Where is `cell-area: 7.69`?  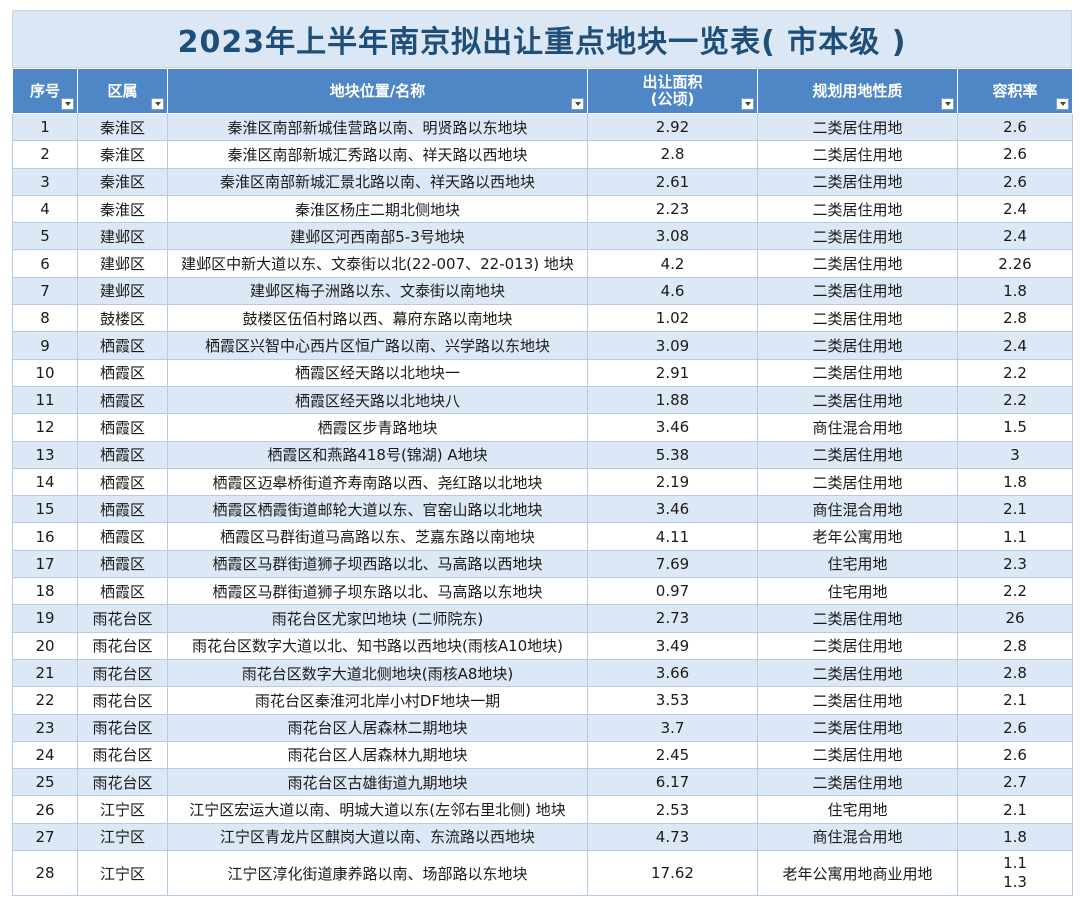 cell-area: 7.69 is located at coordinates (672, 564).